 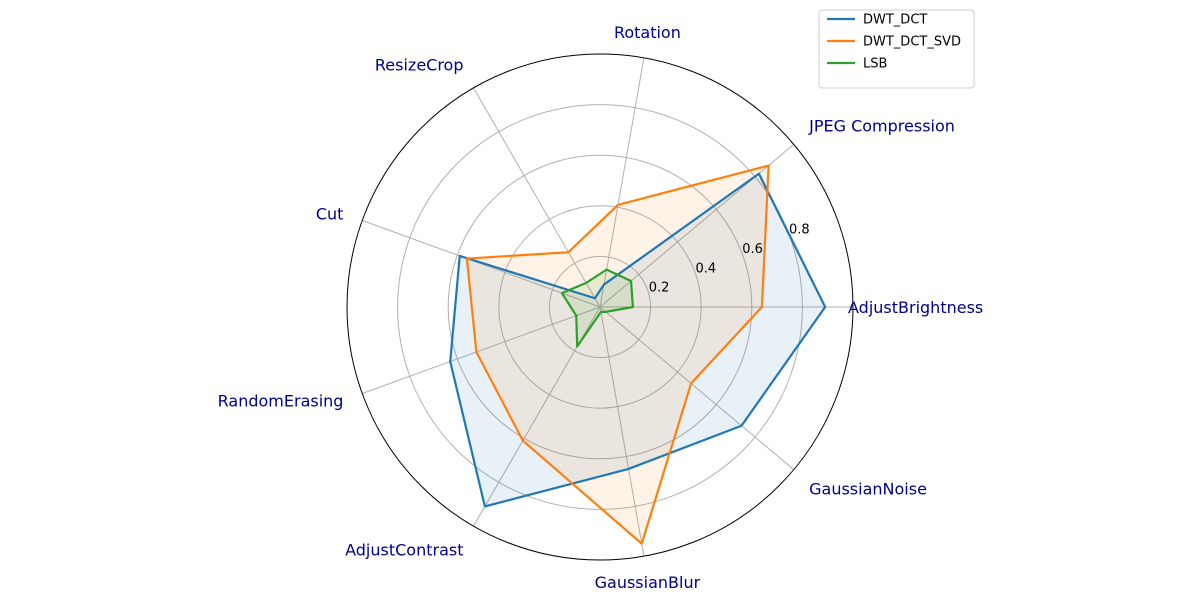 I want to click on series-line-lsb, so click(x=597, y=308).